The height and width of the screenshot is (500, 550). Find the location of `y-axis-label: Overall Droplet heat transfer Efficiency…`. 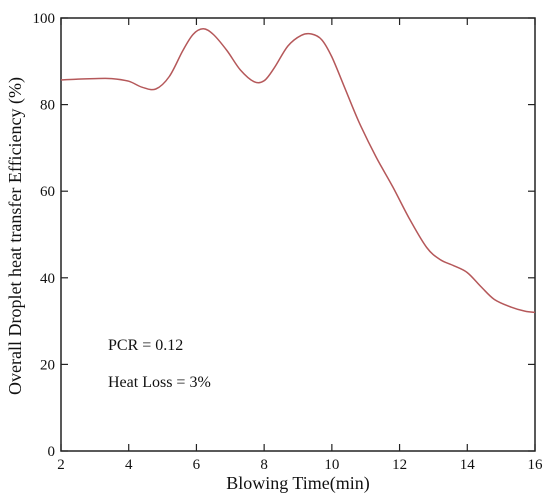

y-axis-label: Overall Droplet heat transfer Efficiency… is located at coordinates (15, 236).